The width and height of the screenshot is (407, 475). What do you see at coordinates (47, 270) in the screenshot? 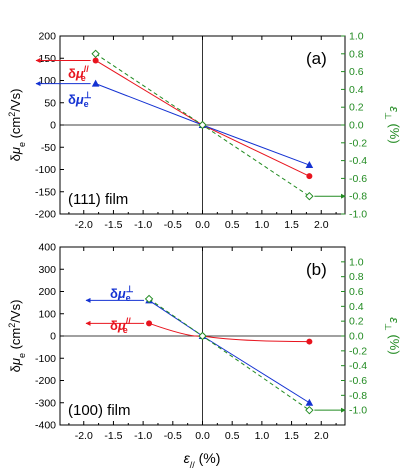
I see `y-tick-label: 300` at bounding box center [47, 270].